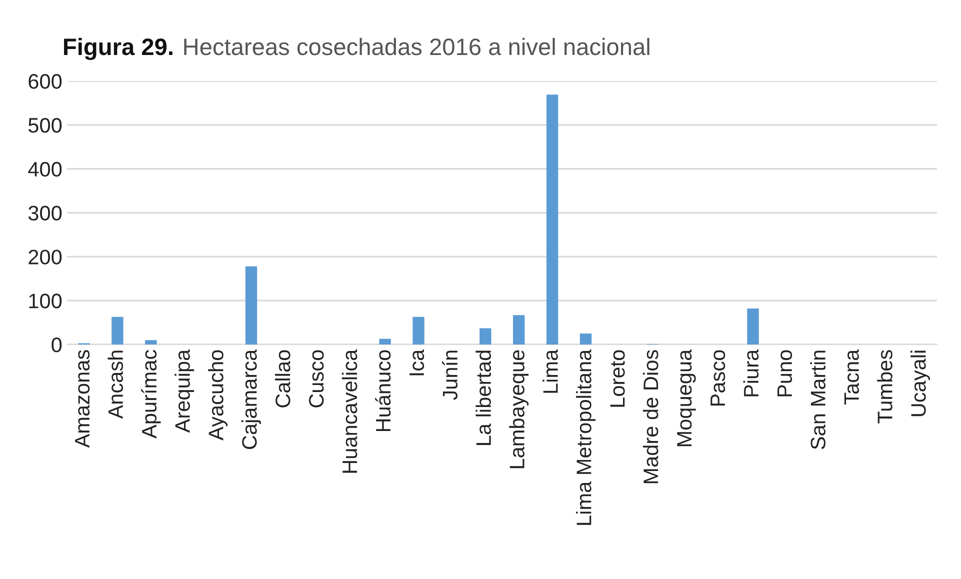  I want to click on x-tick-label: Puno, so click(785, 373).